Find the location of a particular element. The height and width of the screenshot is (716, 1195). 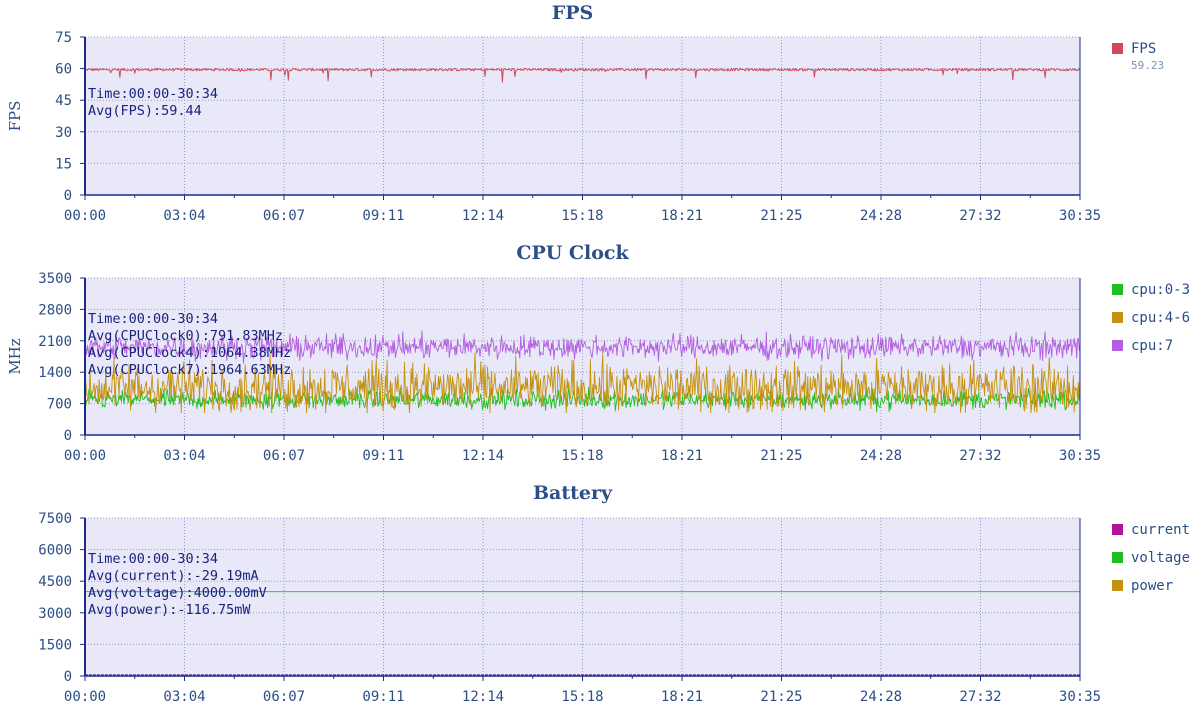

chart-title: Battery is located at coordinates (573, 493).